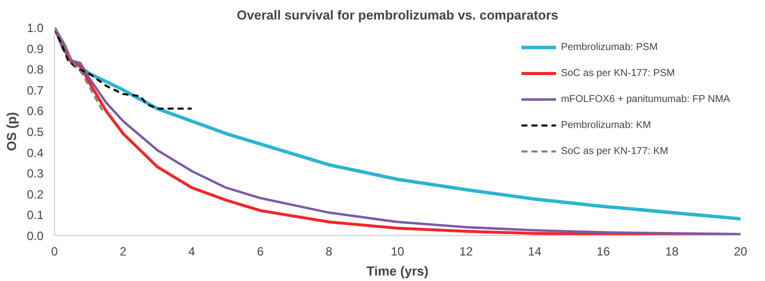  I want to click on y-tick-label: 0.0, so click(35, 236).